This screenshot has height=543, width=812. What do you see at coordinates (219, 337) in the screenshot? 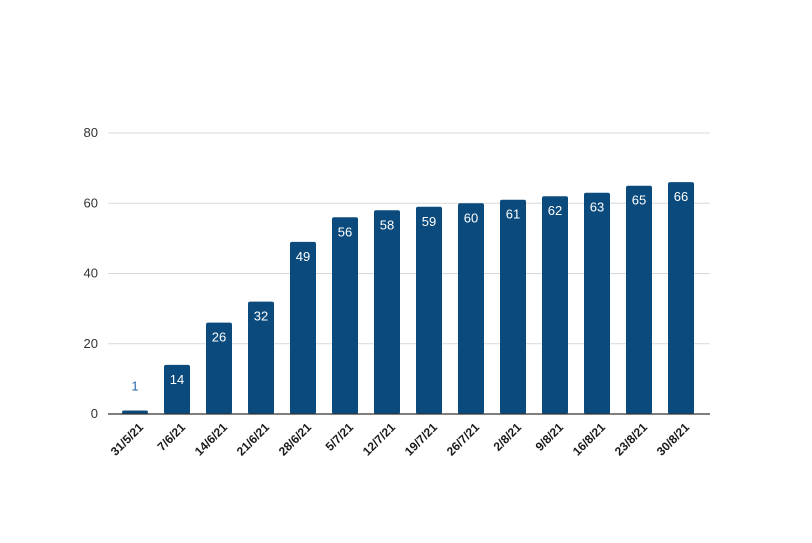
I see `data-label: 26` at bounding box center [219, 337].